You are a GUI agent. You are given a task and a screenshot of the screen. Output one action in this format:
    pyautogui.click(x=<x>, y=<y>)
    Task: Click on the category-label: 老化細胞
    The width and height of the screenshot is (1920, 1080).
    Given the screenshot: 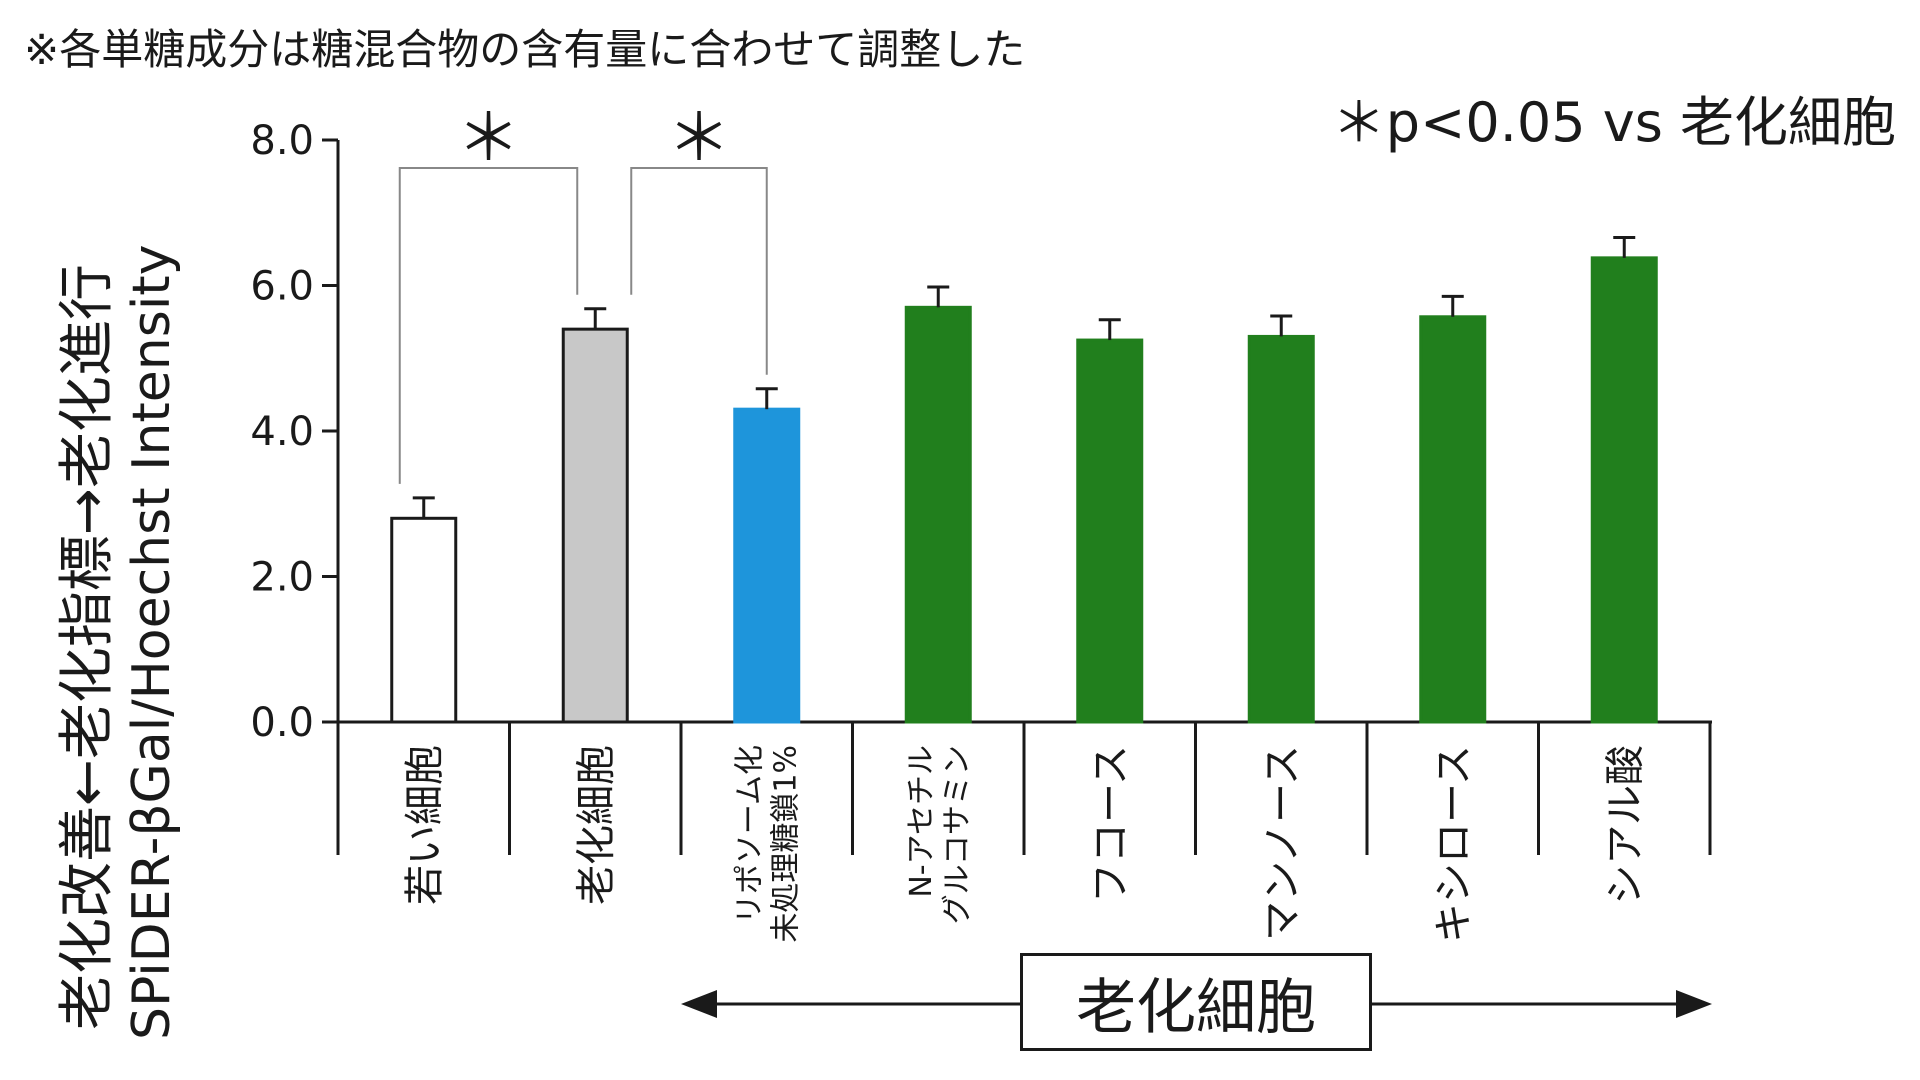 What is the action you would take?
    pyautogui.click(x=596, y=825)
    